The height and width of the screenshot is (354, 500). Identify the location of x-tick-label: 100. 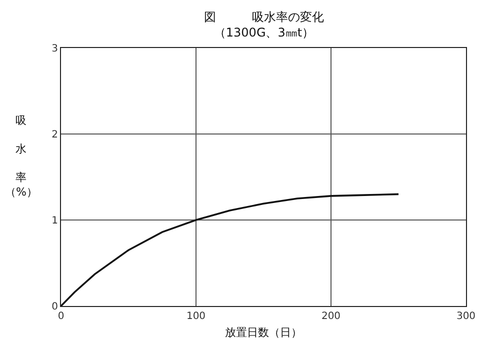
(196, 316).